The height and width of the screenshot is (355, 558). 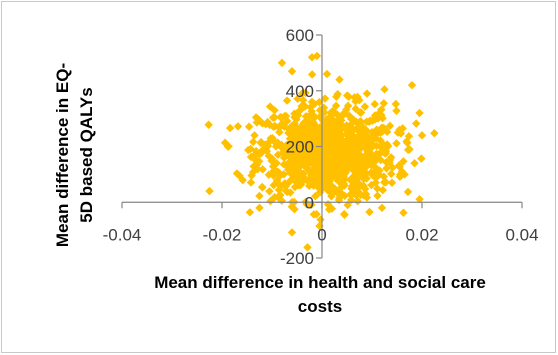 I want to click on x-tick-label: 0, so click(x=321, y=234).